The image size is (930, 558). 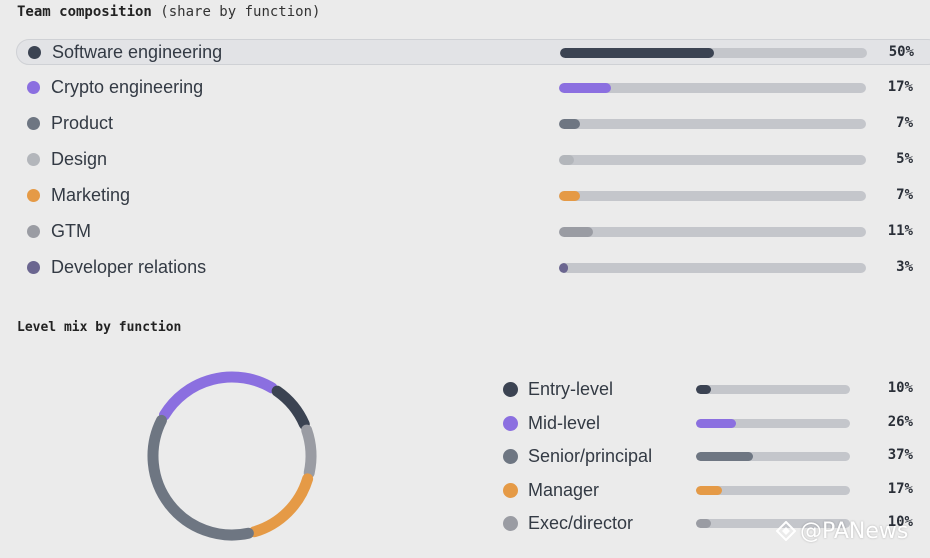 What do you see at coordinates (904, 159) in the screenshot?
I see `bar-value-label: 5%` at bounding box center [904, 159].